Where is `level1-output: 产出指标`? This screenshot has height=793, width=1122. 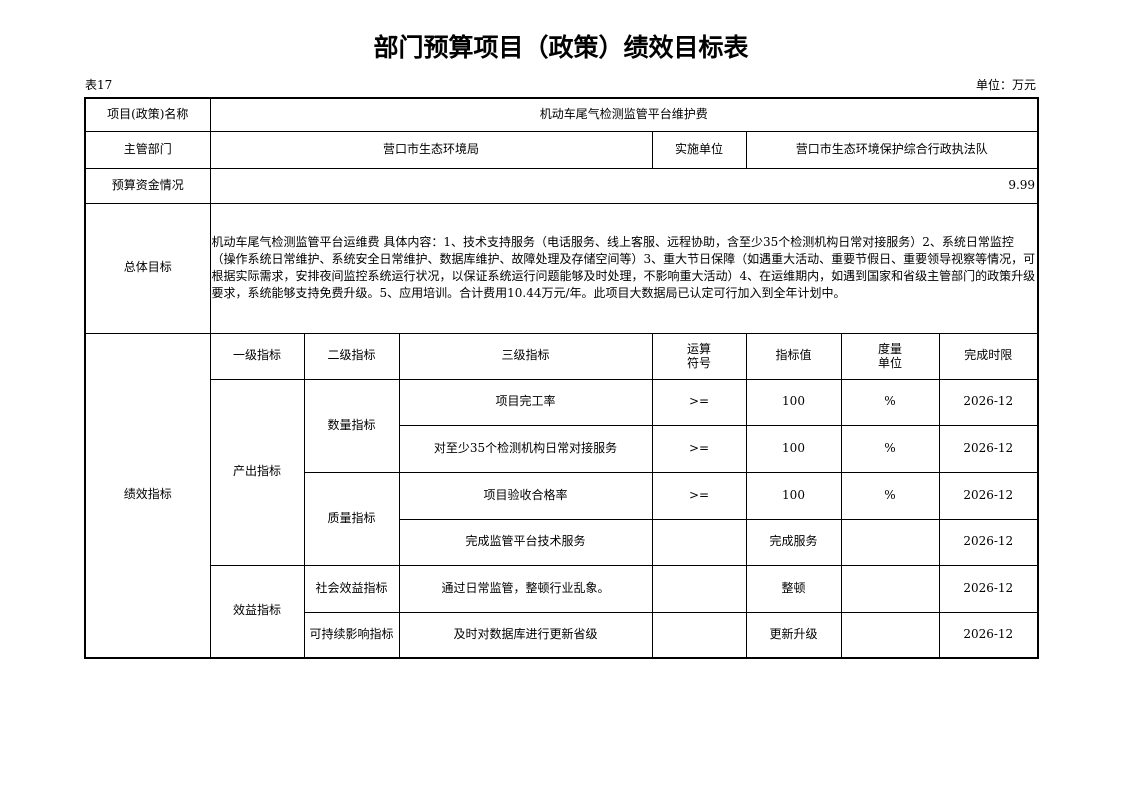 level1-output: 产出指标 is located at coordinates (257, 472).